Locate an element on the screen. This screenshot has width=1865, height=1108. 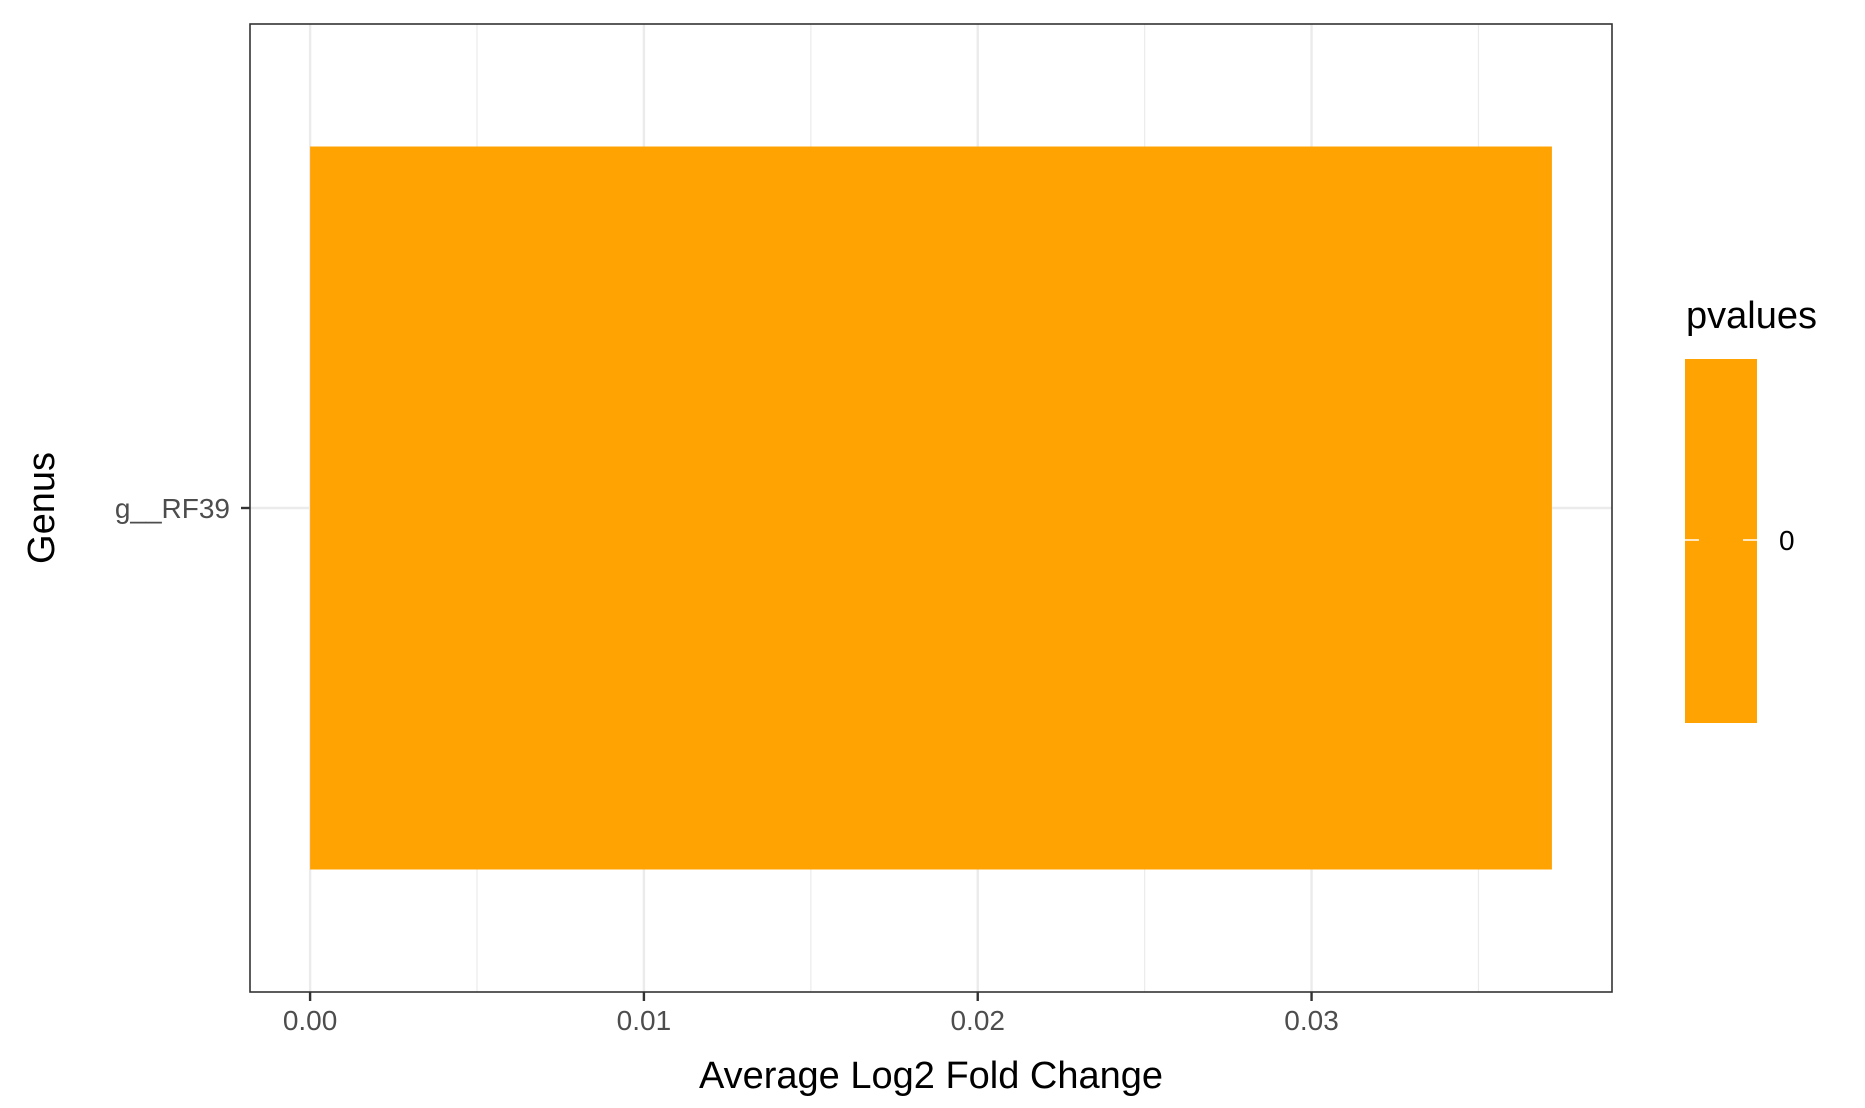
y-tick-label: g__RF39 is located at coordinates (172, 508).